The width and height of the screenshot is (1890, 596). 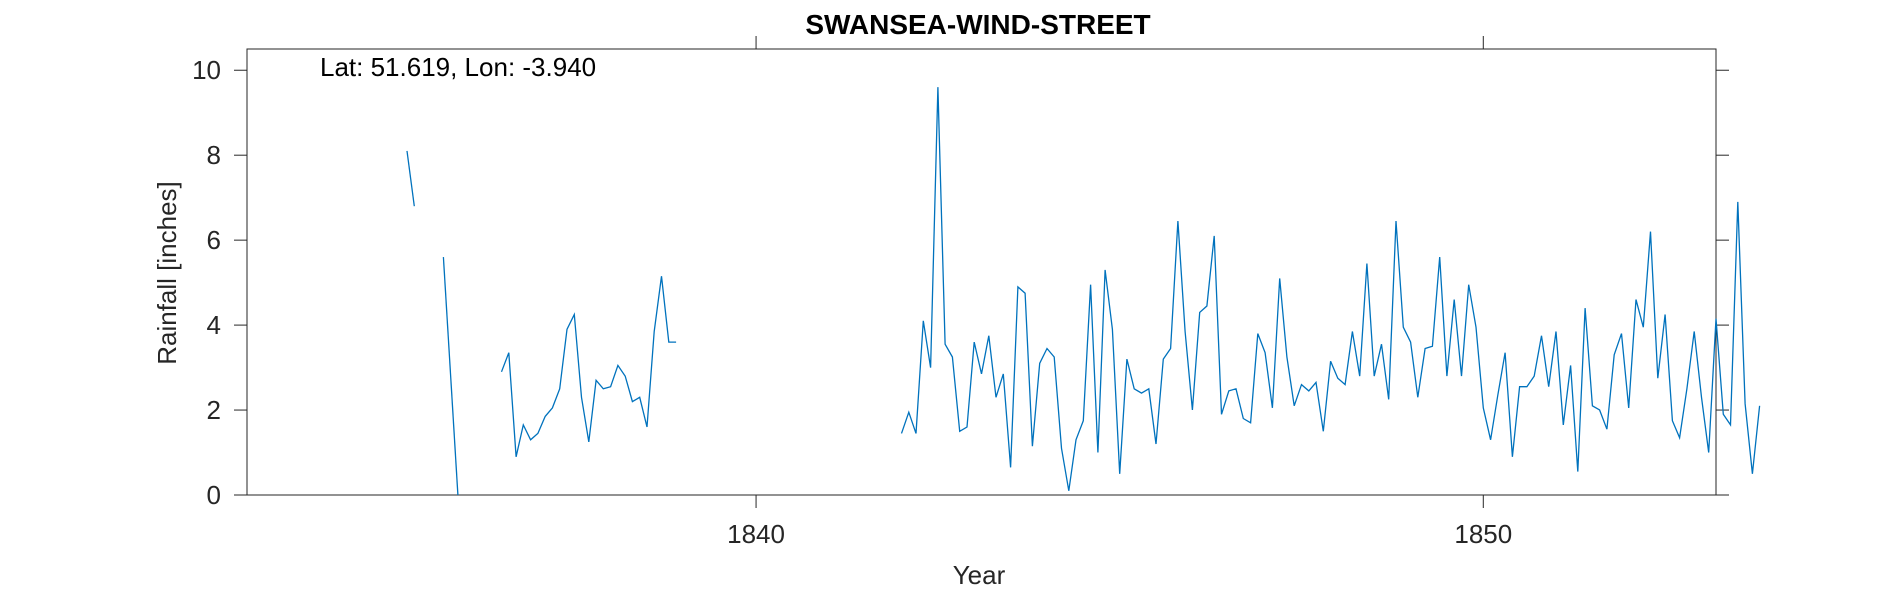 I want to click on y-tick-label: 2, so click(x=214, y=410).